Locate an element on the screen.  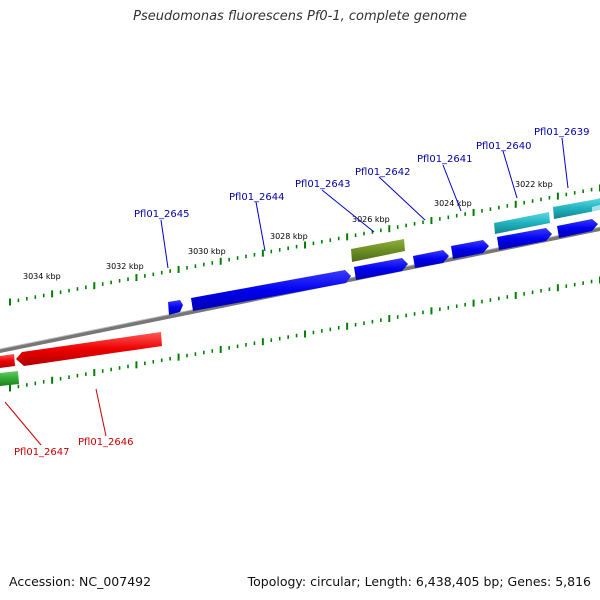
tick-label: 3026 kbp is located at coordinates (371, 219).